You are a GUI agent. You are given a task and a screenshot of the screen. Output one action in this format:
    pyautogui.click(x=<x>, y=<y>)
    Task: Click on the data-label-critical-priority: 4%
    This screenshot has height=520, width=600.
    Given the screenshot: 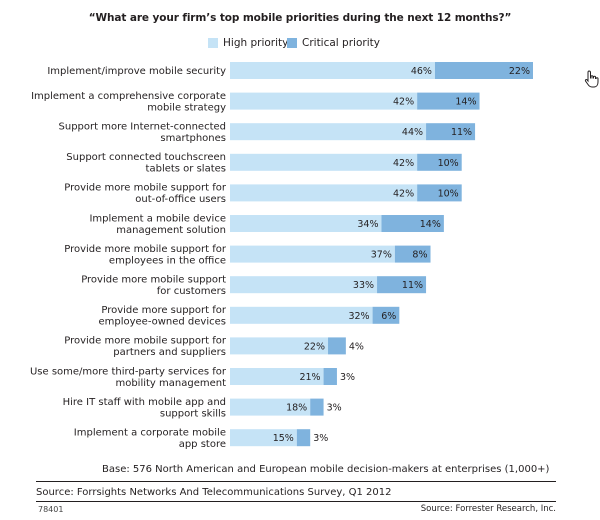 What is the action you would take?
    pyautogui.click(x=356, y=346)
    